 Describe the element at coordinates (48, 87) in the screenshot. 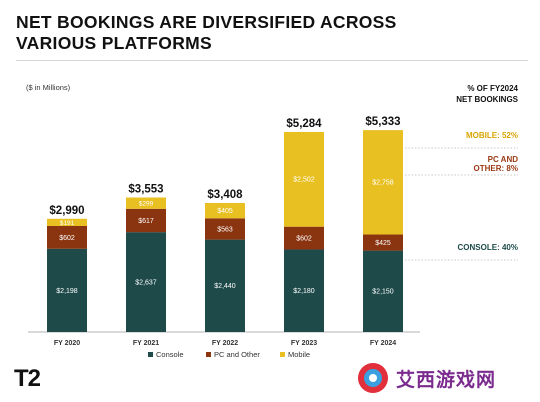

I see `units-note: ($ in Millions)` at that location.